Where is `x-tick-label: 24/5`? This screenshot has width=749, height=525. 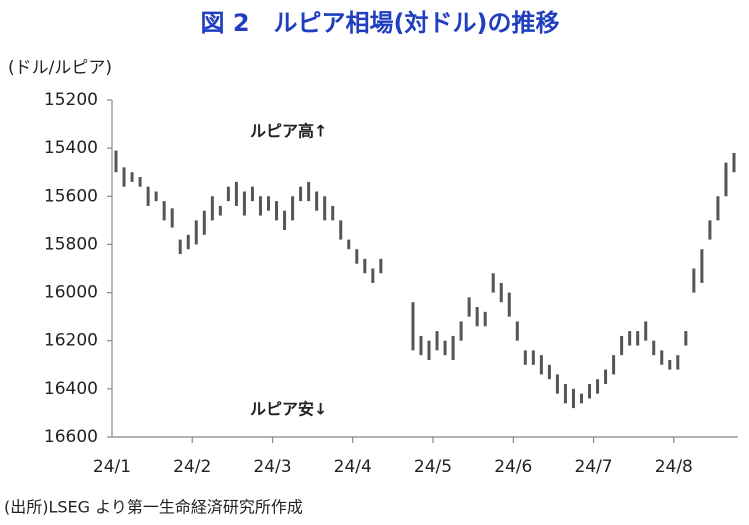
x-tick-label: 24/5 is located at coordinates (433, 467).